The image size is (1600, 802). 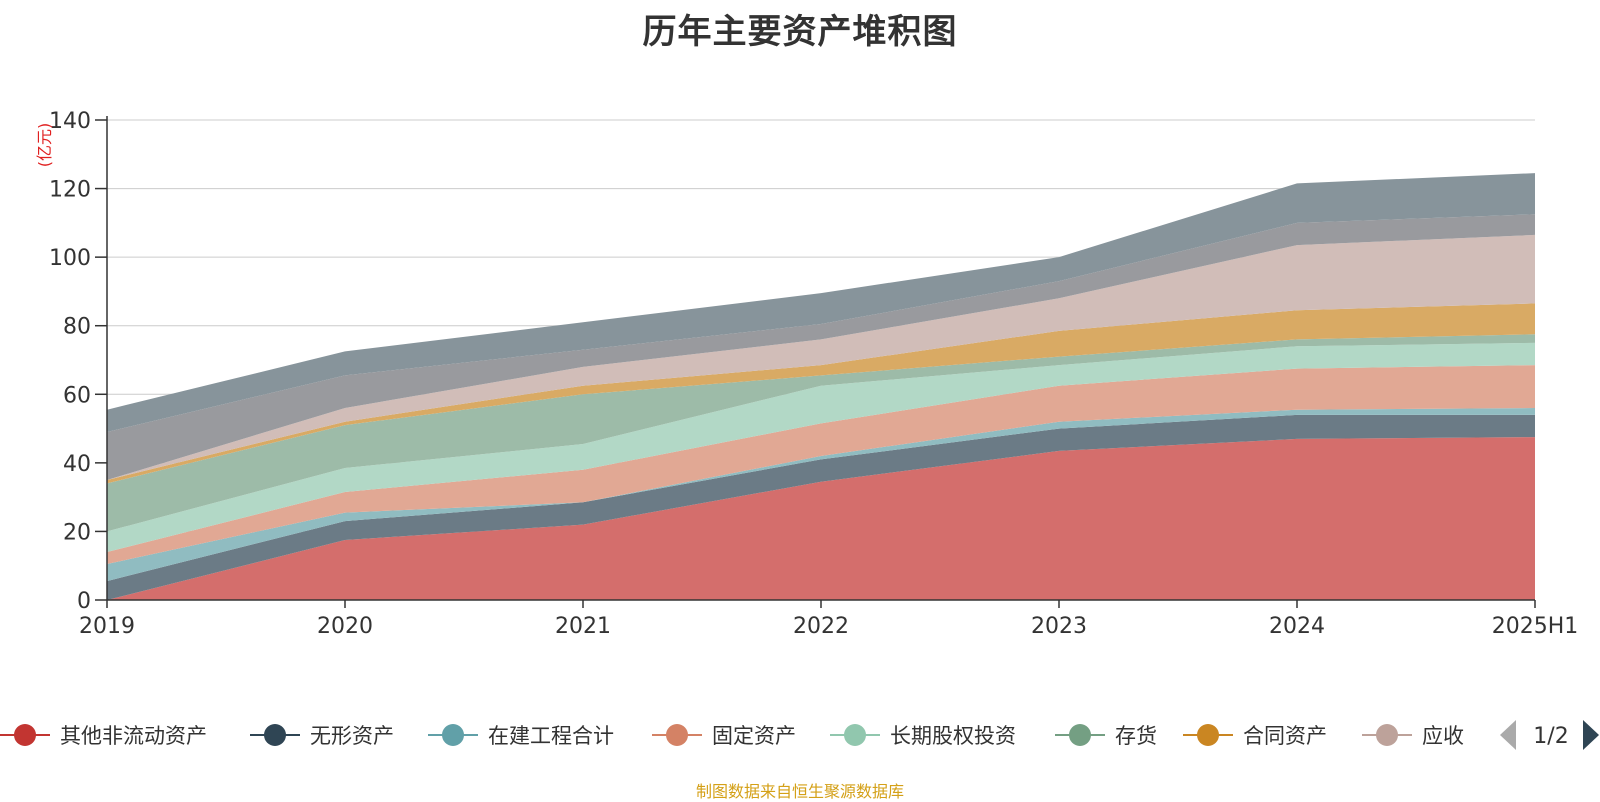 What do you see at coordinates (77, 532) in the screenshot?
I see `y-tick-label: 20` at bounding box center [77, 532].